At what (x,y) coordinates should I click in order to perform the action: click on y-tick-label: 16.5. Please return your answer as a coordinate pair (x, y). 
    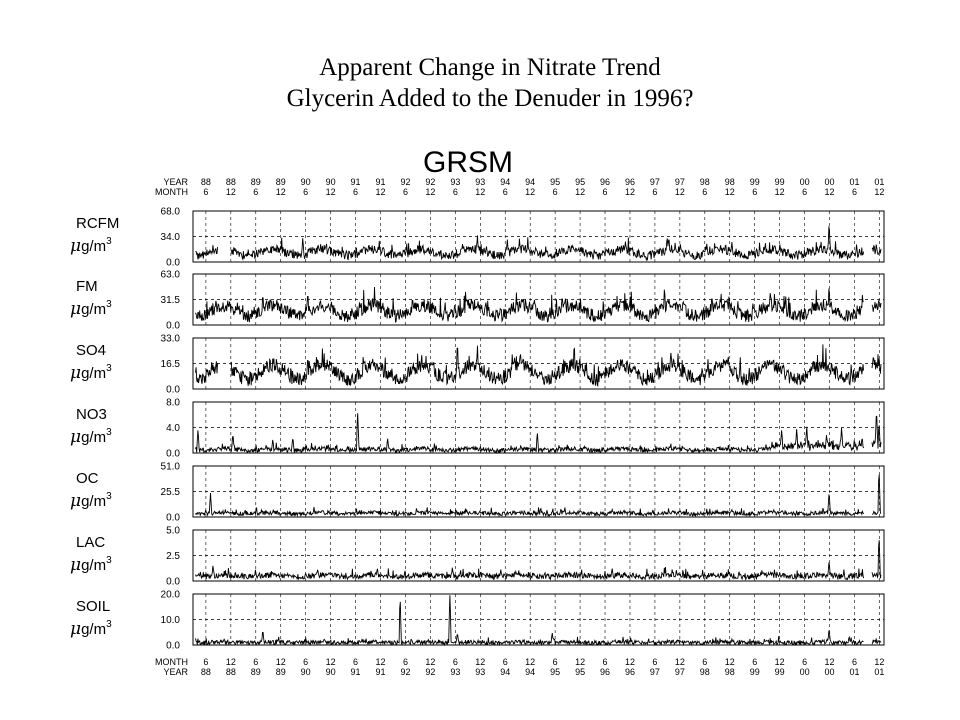
    Looking at the image, I should click on (171, 364).